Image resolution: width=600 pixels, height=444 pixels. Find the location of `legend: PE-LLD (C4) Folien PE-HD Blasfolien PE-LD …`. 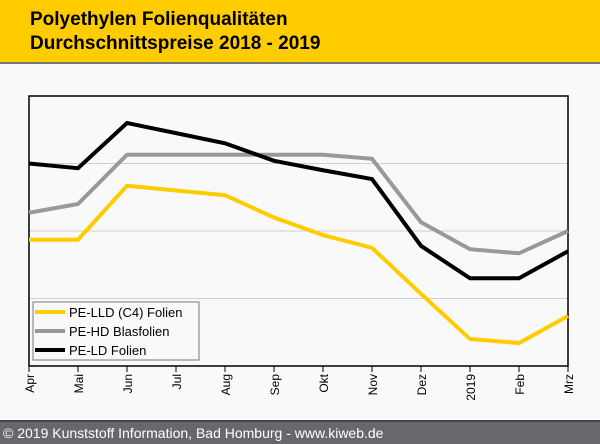

legend: PE-LLD (C4) Folien PE-HD Blasfolien PE-LD … is located at coordinates (116, 331).